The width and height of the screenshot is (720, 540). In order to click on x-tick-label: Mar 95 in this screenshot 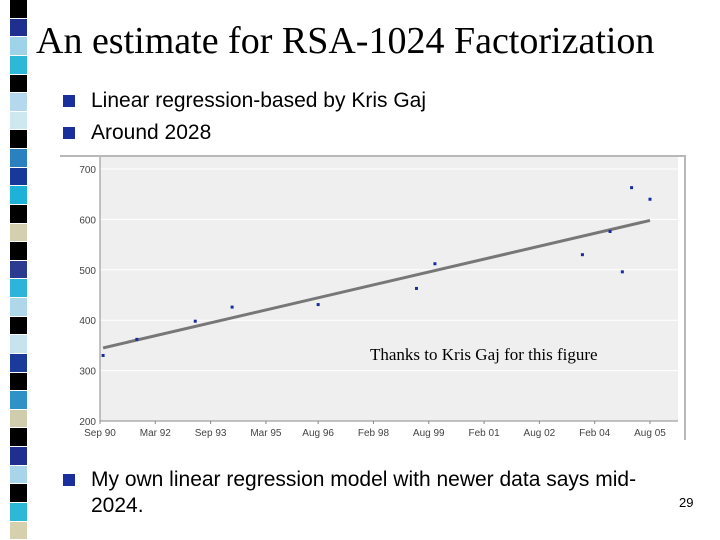, I will do `click(266, 433)`.